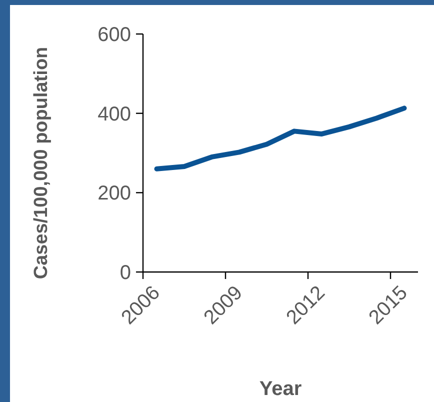  I want to click on y-tick-label: 200, so click(114, 193).